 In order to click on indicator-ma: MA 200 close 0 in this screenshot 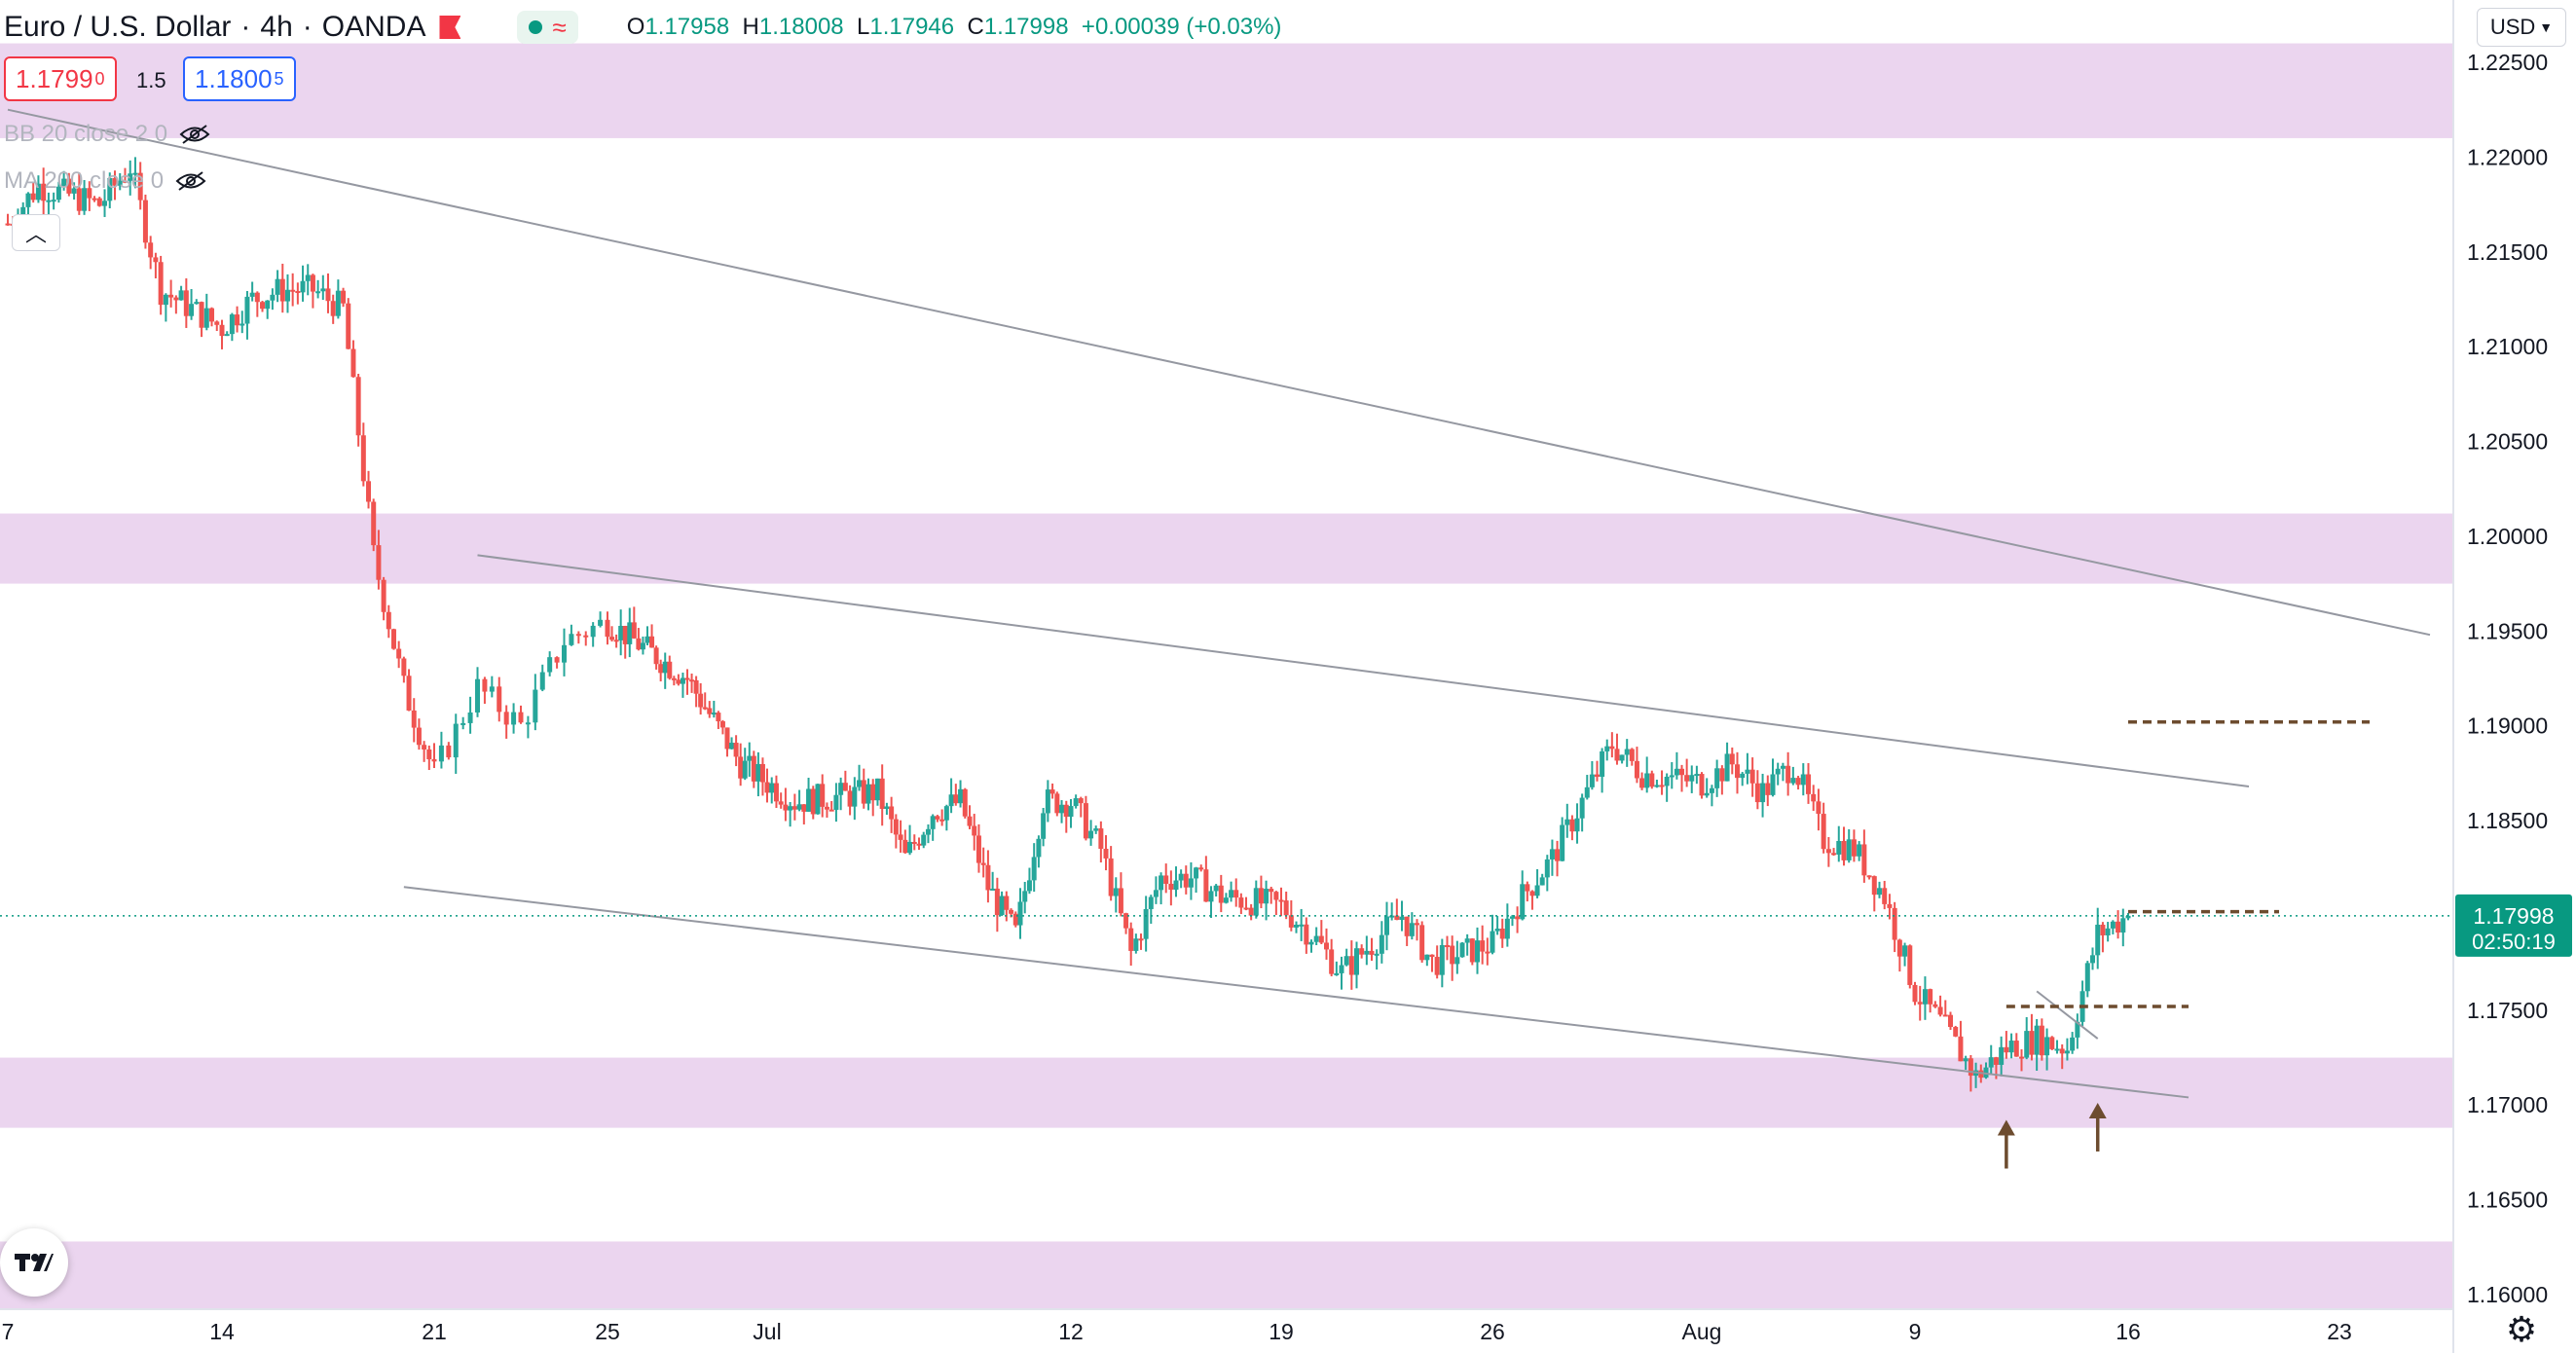, I will do `click(105, 181)`.